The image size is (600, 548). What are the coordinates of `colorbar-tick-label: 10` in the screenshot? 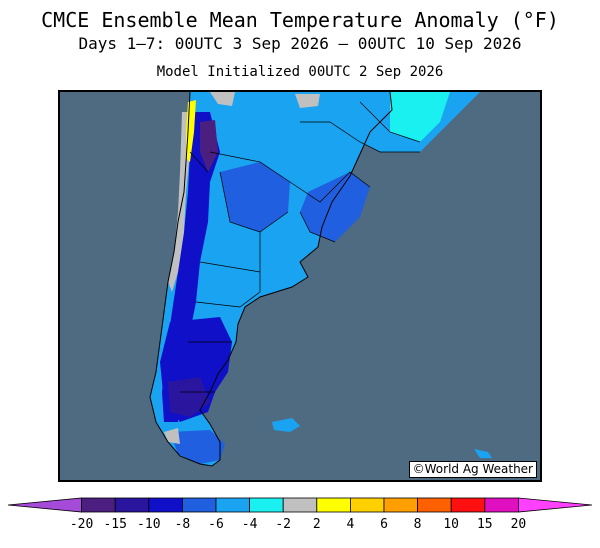 It's located at (451, 524).